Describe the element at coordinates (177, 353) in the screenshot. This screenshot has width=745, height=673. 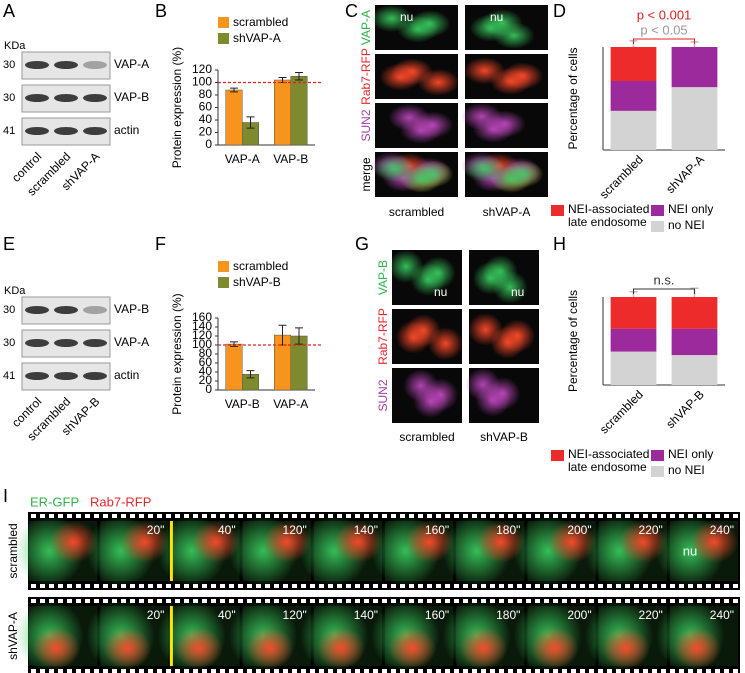
I see `y-axis-title: Protein expression (%)` at that location.